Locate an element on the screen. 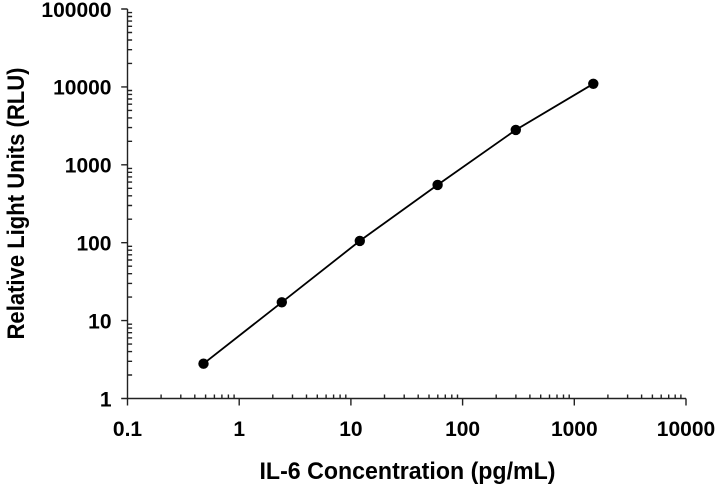 The width and height of the screenshot is (715, 484). svg-text: 100000 is located at coordinates (76, 11).